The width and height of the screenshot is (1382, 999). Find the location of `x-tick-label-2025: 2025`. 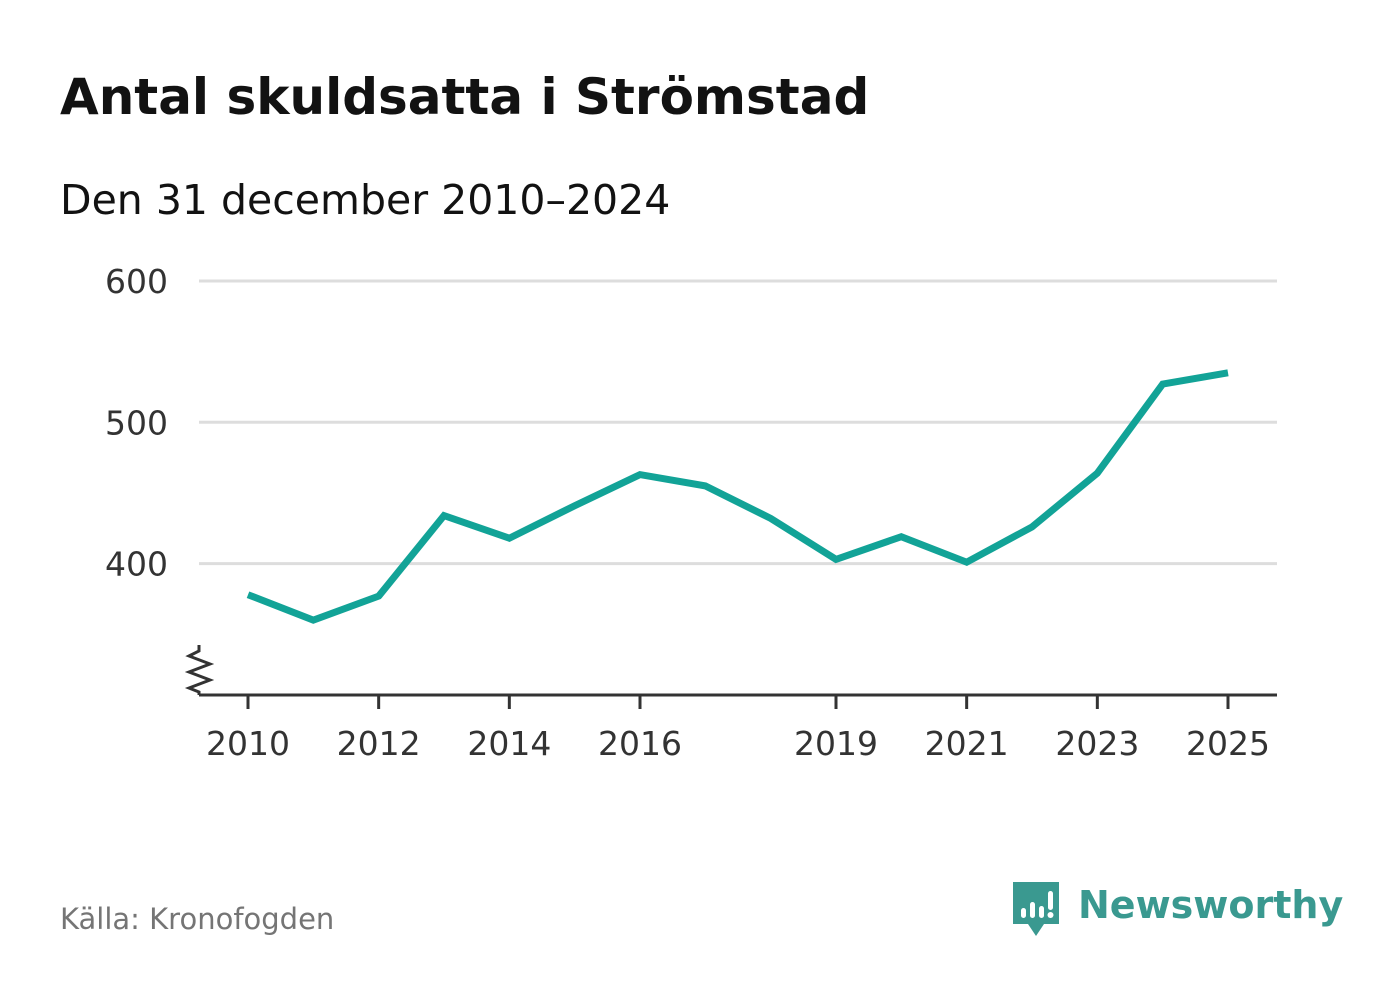

x-tick-label-2025: 2025 is located at coordinates (1228, 743).